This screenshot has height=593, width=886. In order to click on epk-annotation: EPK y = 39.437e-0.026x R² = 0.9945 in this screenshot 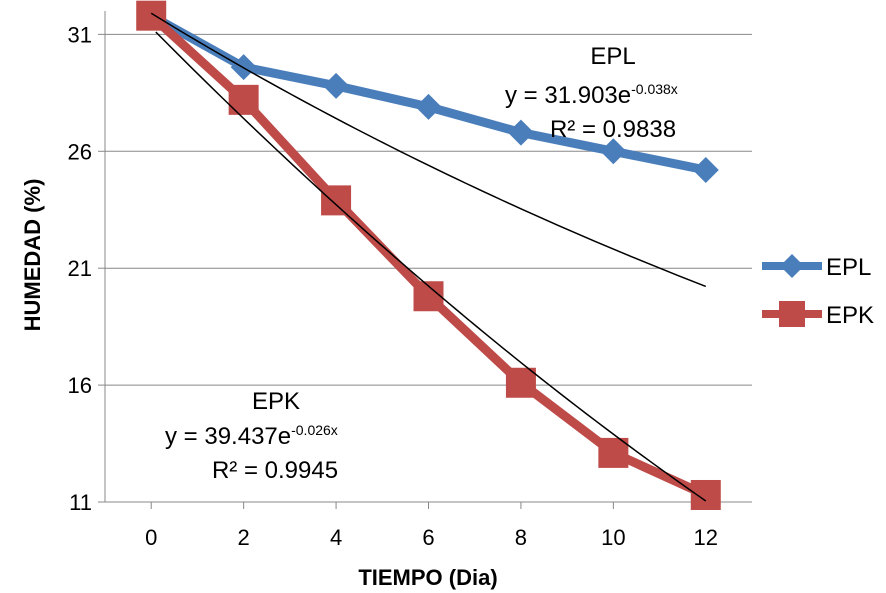, I will do `click(251, 436)`.